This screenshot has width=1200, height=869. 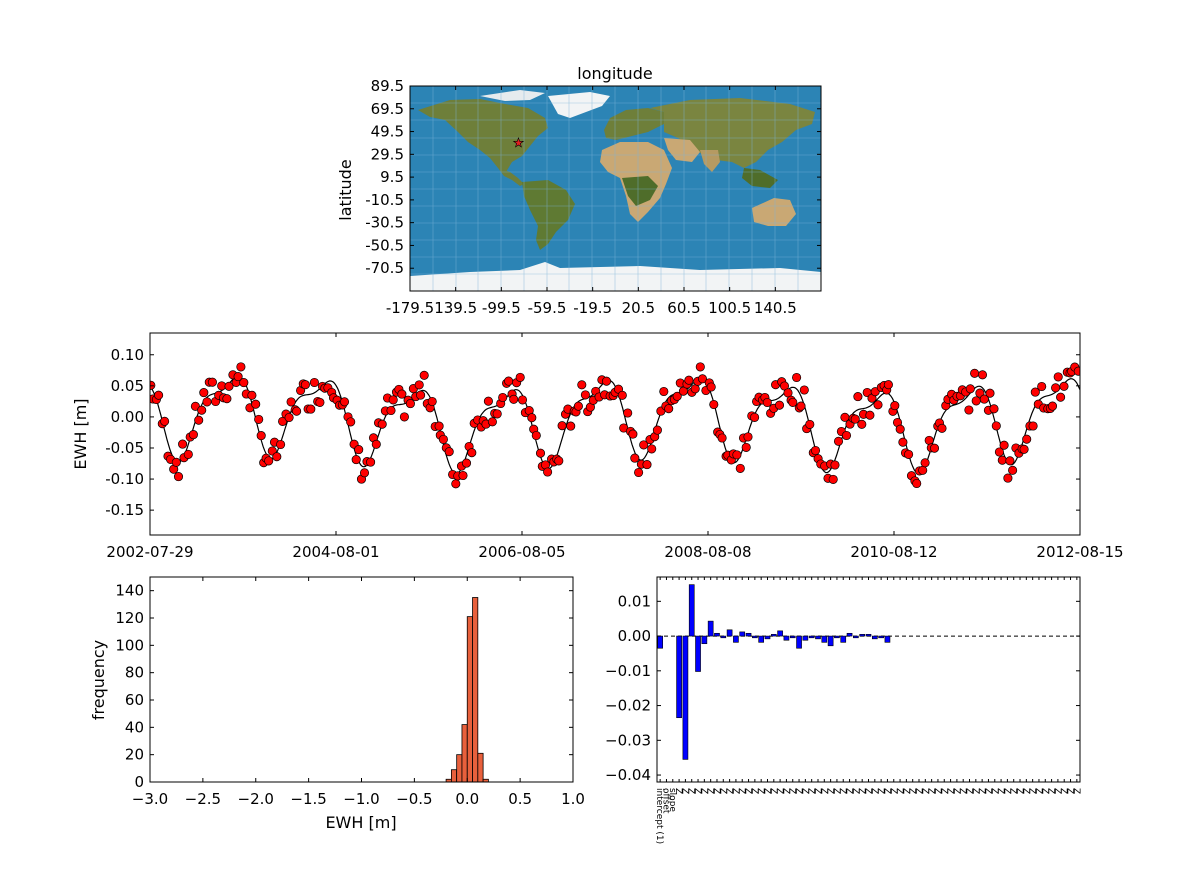 What do you see at coordinates (634, 601) in the screenshot?
I see `tick-label: 0.01` at bounding box center [634, 601].